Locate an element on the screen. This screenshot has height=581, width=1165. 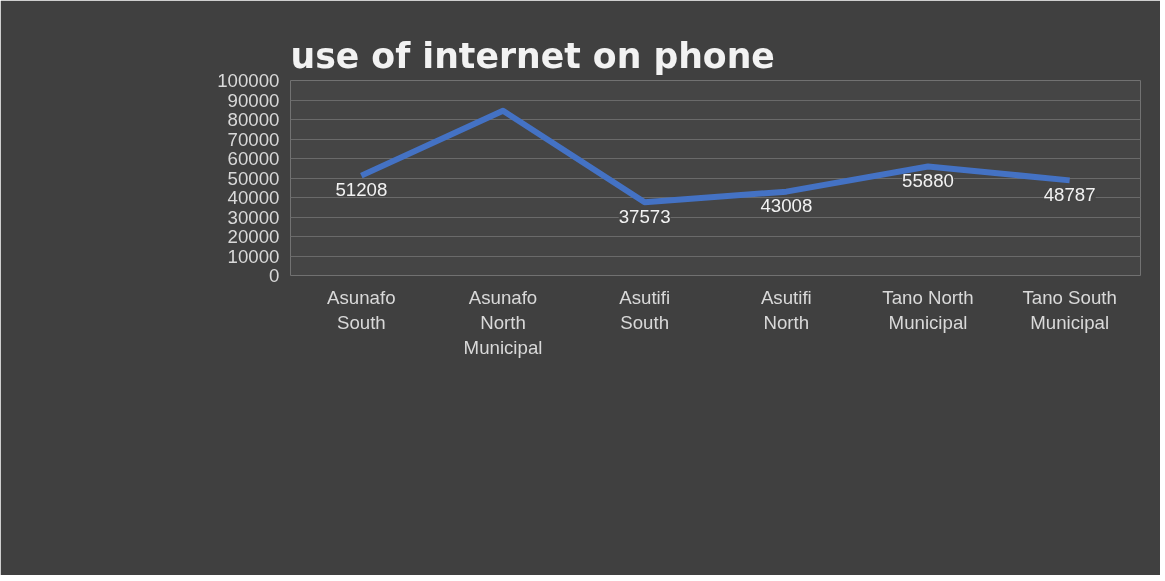
chart-title: use of internet on phone is located at coordinates (532, 55).